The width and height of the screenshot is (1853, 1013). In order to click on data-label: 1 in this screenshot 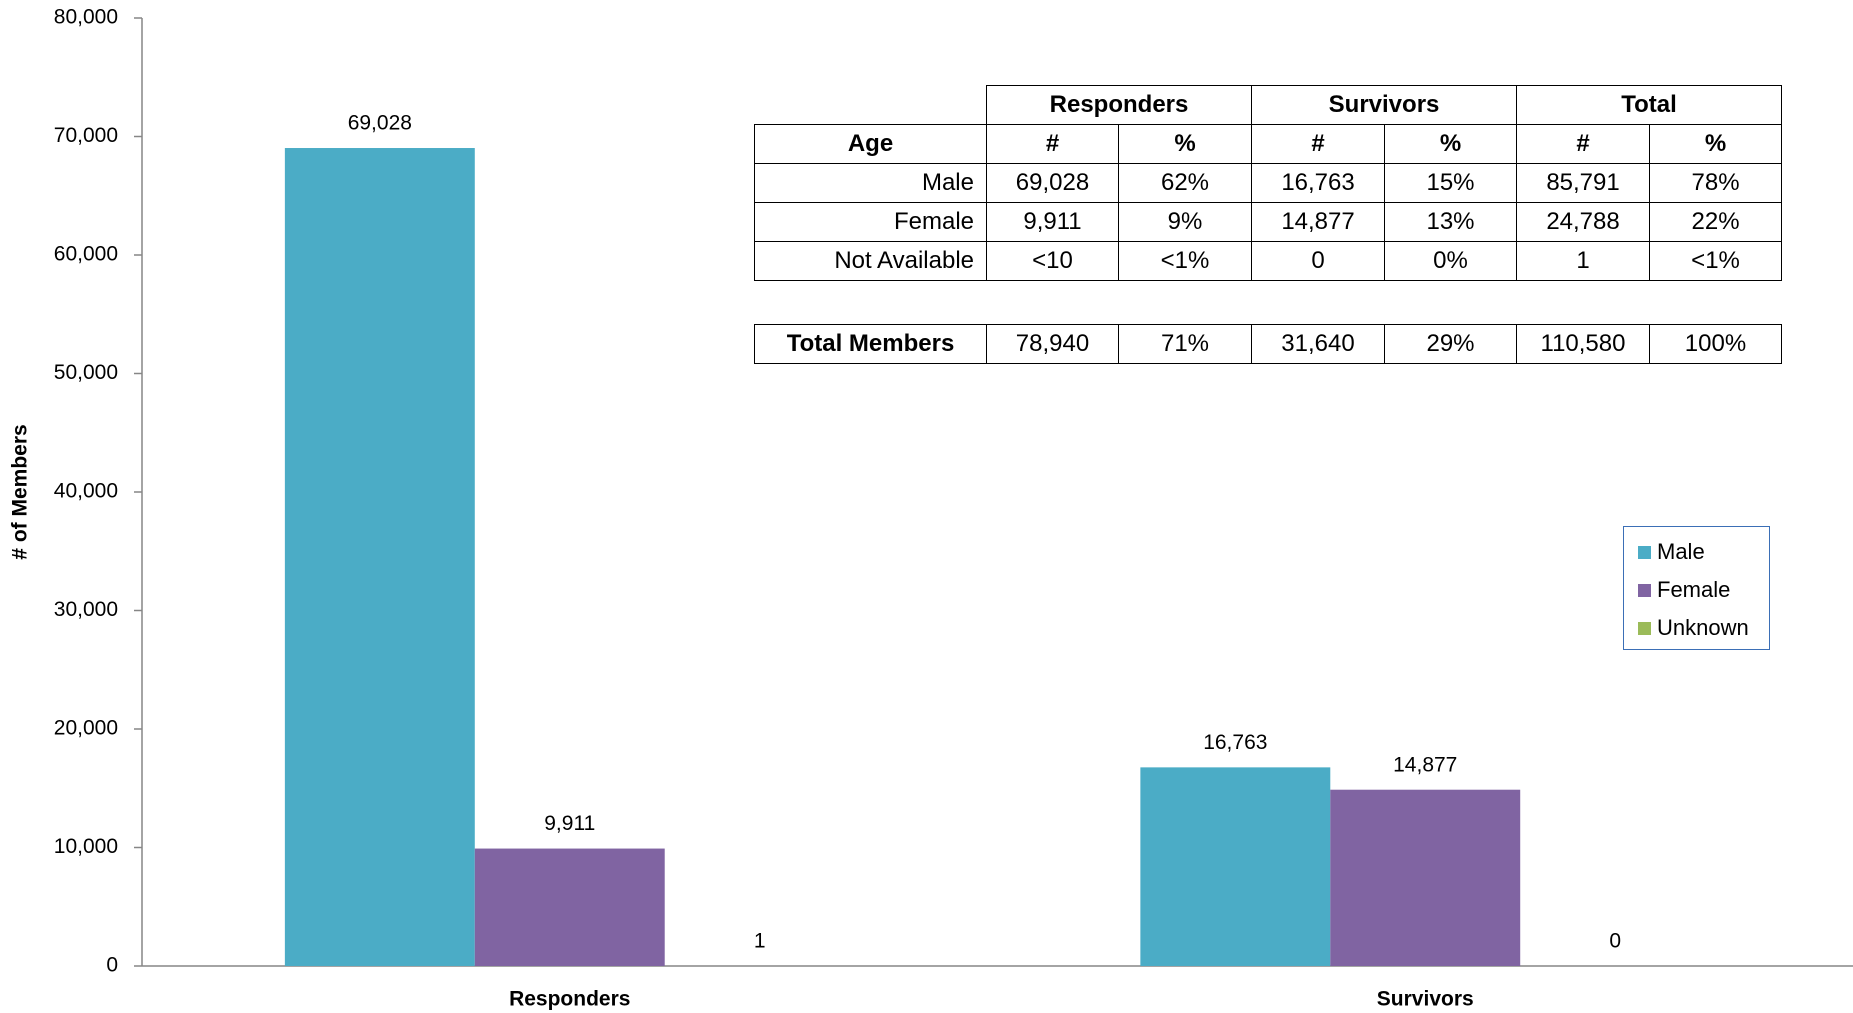, I will do `click(760, 941)`.